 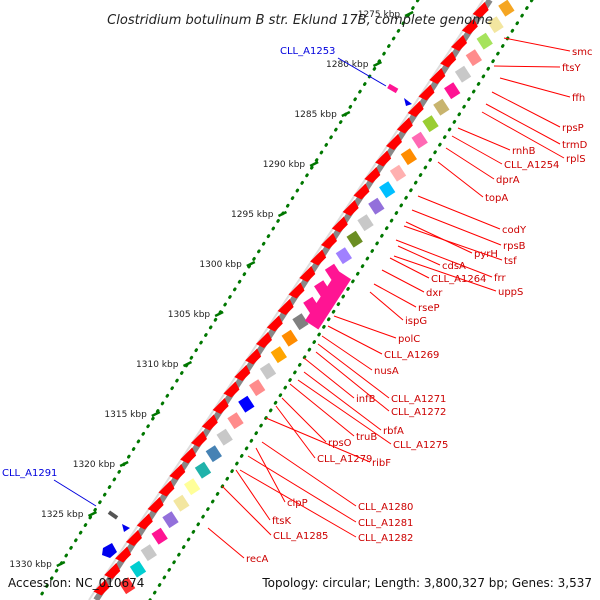 I want to click on gene-label: truB, so click(x=366, y=437).